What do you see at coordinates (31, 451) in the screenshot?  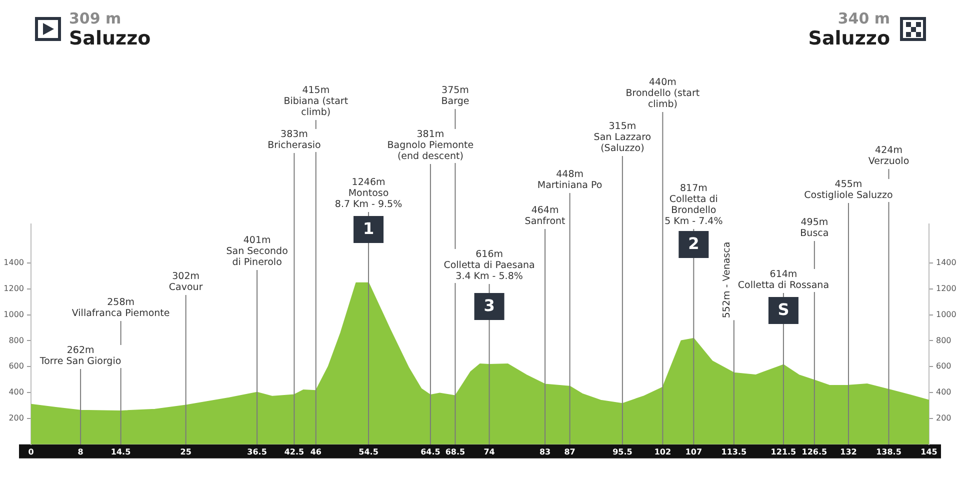 I see `x-tick-label: 0` at bounding box center [31, 451].